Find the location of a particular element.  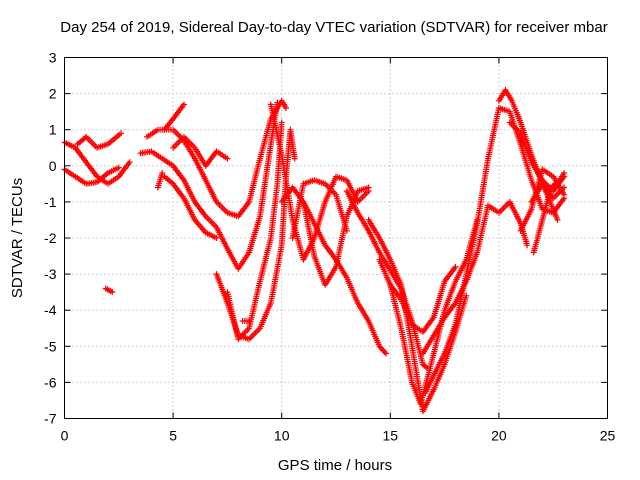

y-tick-label: 2 is located at coordinates (53, 94).